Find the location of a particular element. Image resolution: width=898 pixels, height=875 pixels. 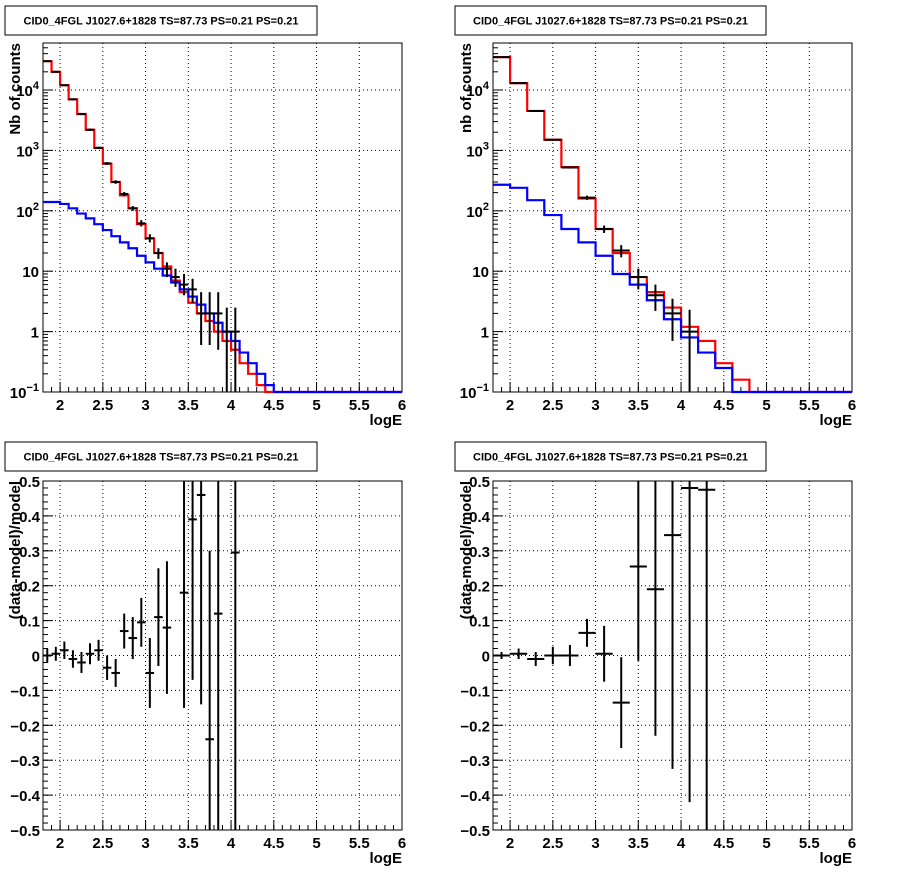

series-histogram is located at coordinates (222, 297).